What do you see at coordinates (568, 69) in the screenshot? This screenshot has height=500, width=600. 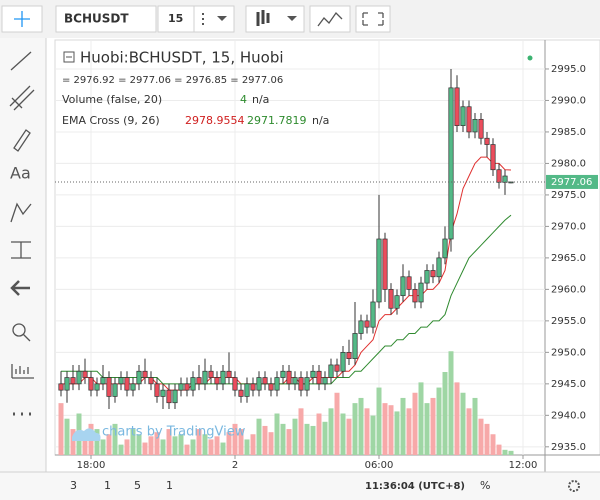 I see `y-tick-label: 2995.0` at bounding box center [568, 69].